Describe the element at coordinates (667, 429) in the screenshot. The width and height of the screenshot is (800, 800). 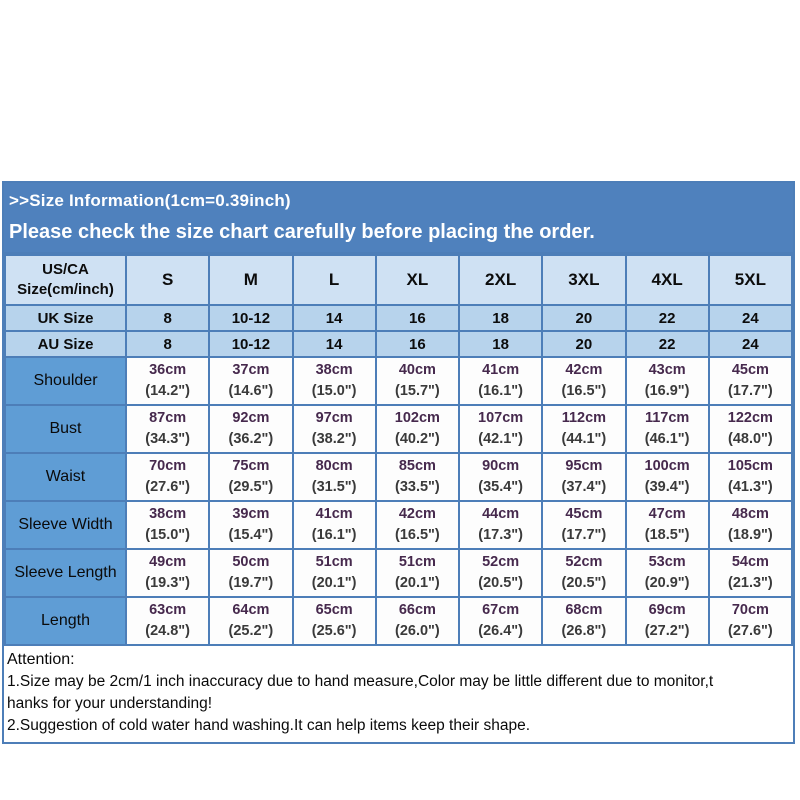
I see `measurement-cell: 117cm (46.1")` at that location.